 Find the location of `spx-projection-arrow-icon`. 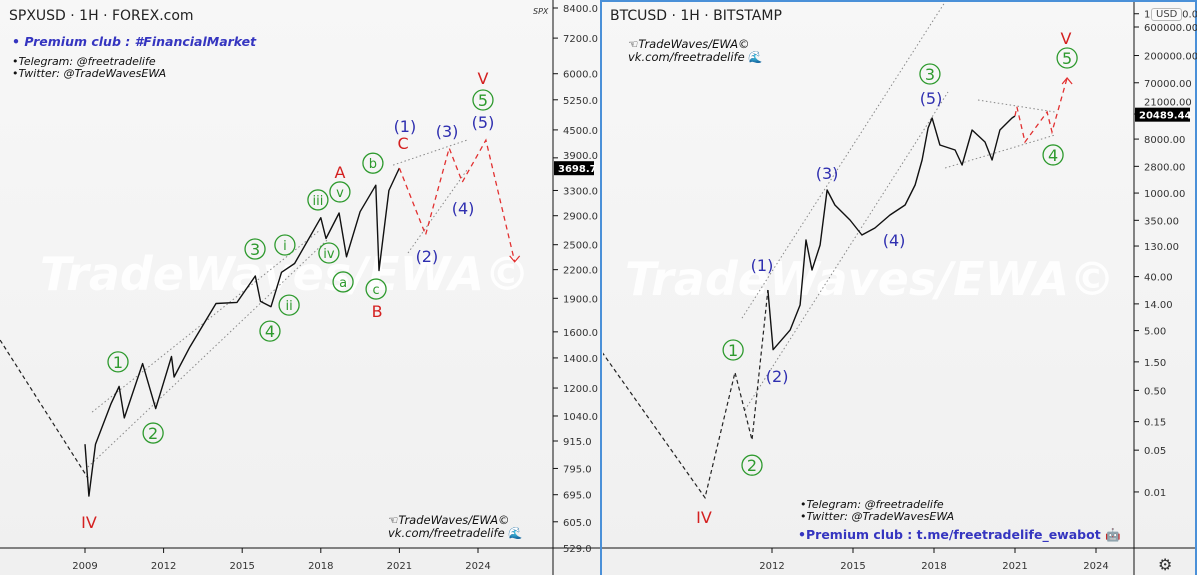

spx-projection-arrow-icon is located at coordinates (515, 259).